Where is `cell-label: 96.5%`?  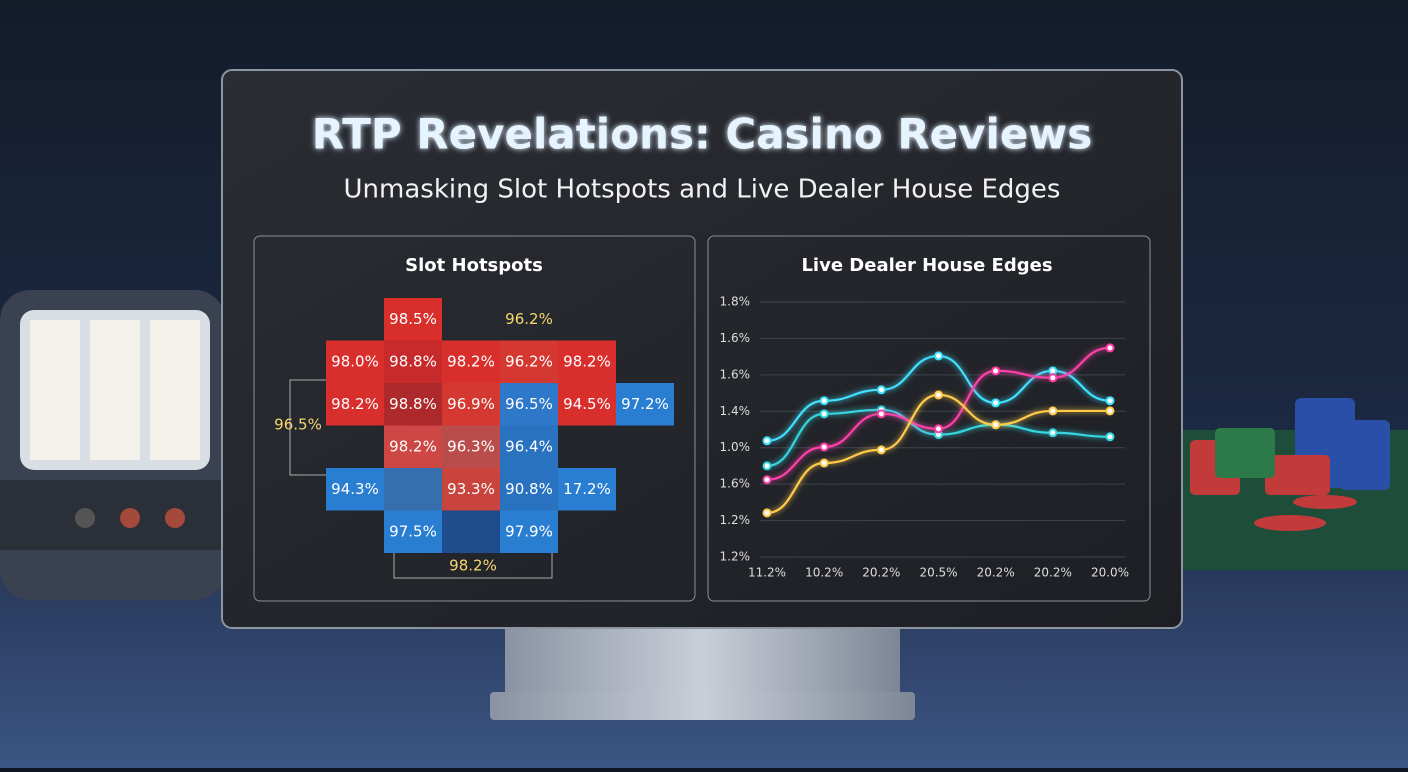
cell-label: 96.5% is located at coordinates (529, 404).